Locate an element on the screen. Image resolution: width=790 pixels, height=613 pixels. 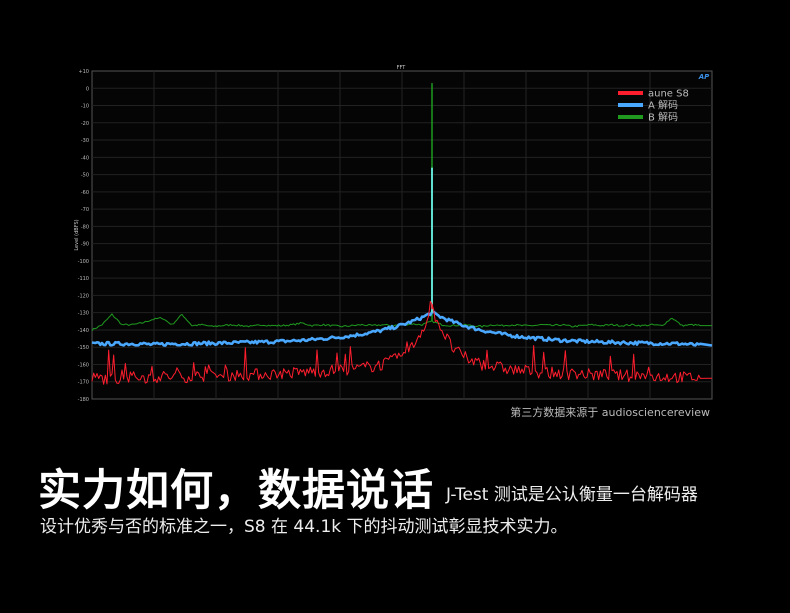
y-tick-label: -20 is located at coordinates (85, 124).